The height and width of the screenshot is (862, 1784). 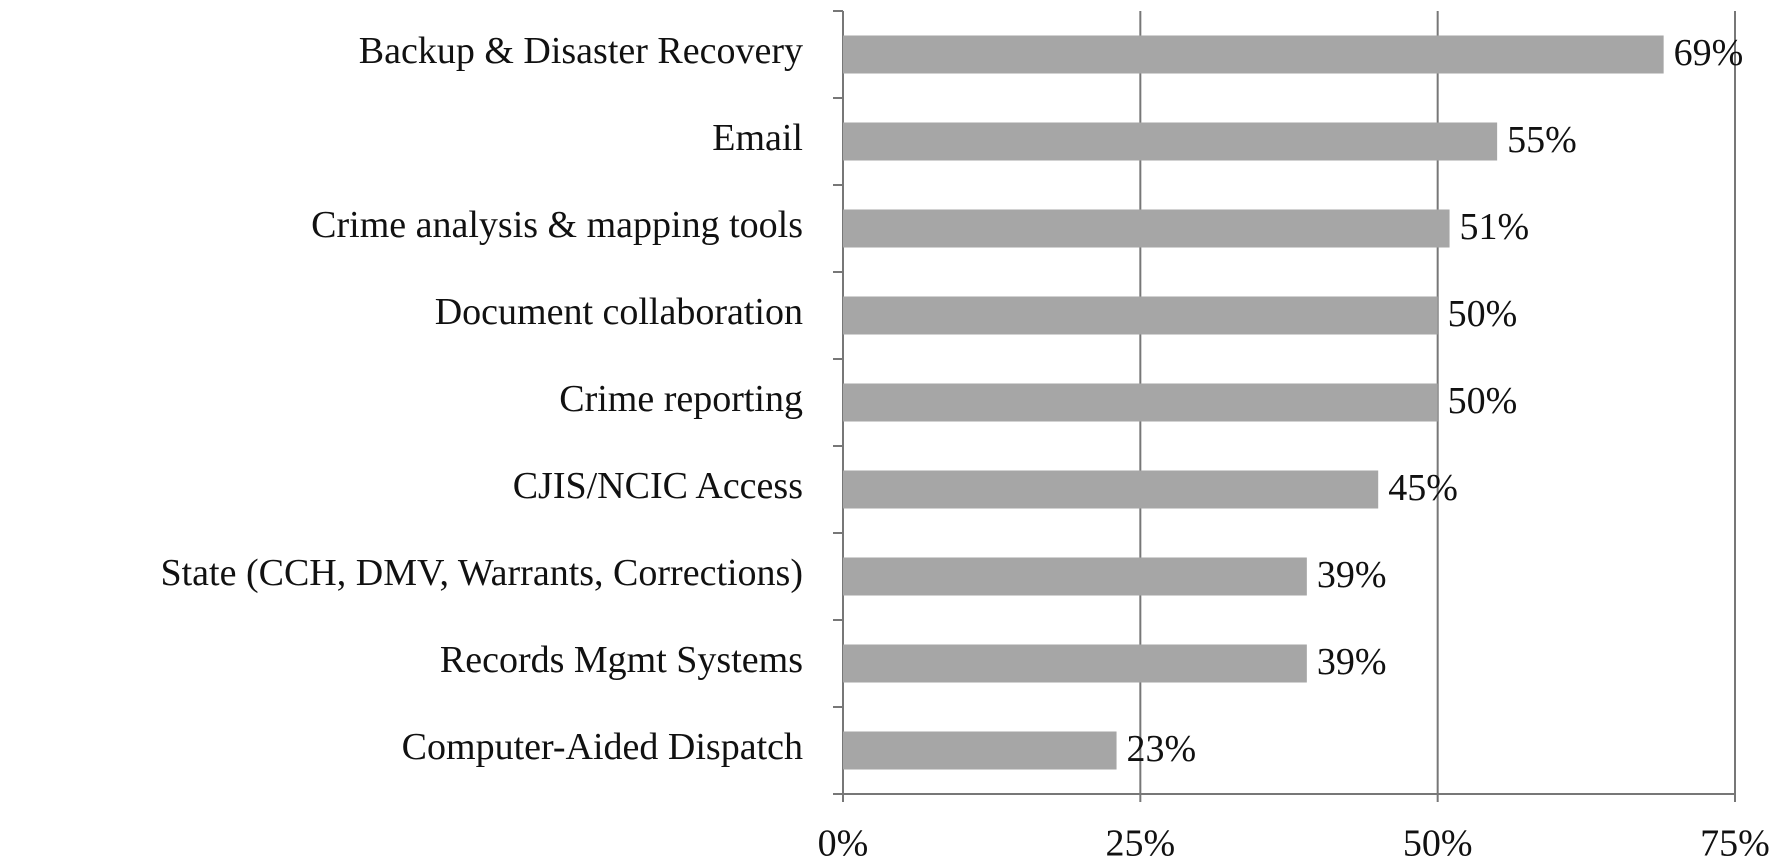 I want to click on category-label: Email, so click(x=757, y=138).